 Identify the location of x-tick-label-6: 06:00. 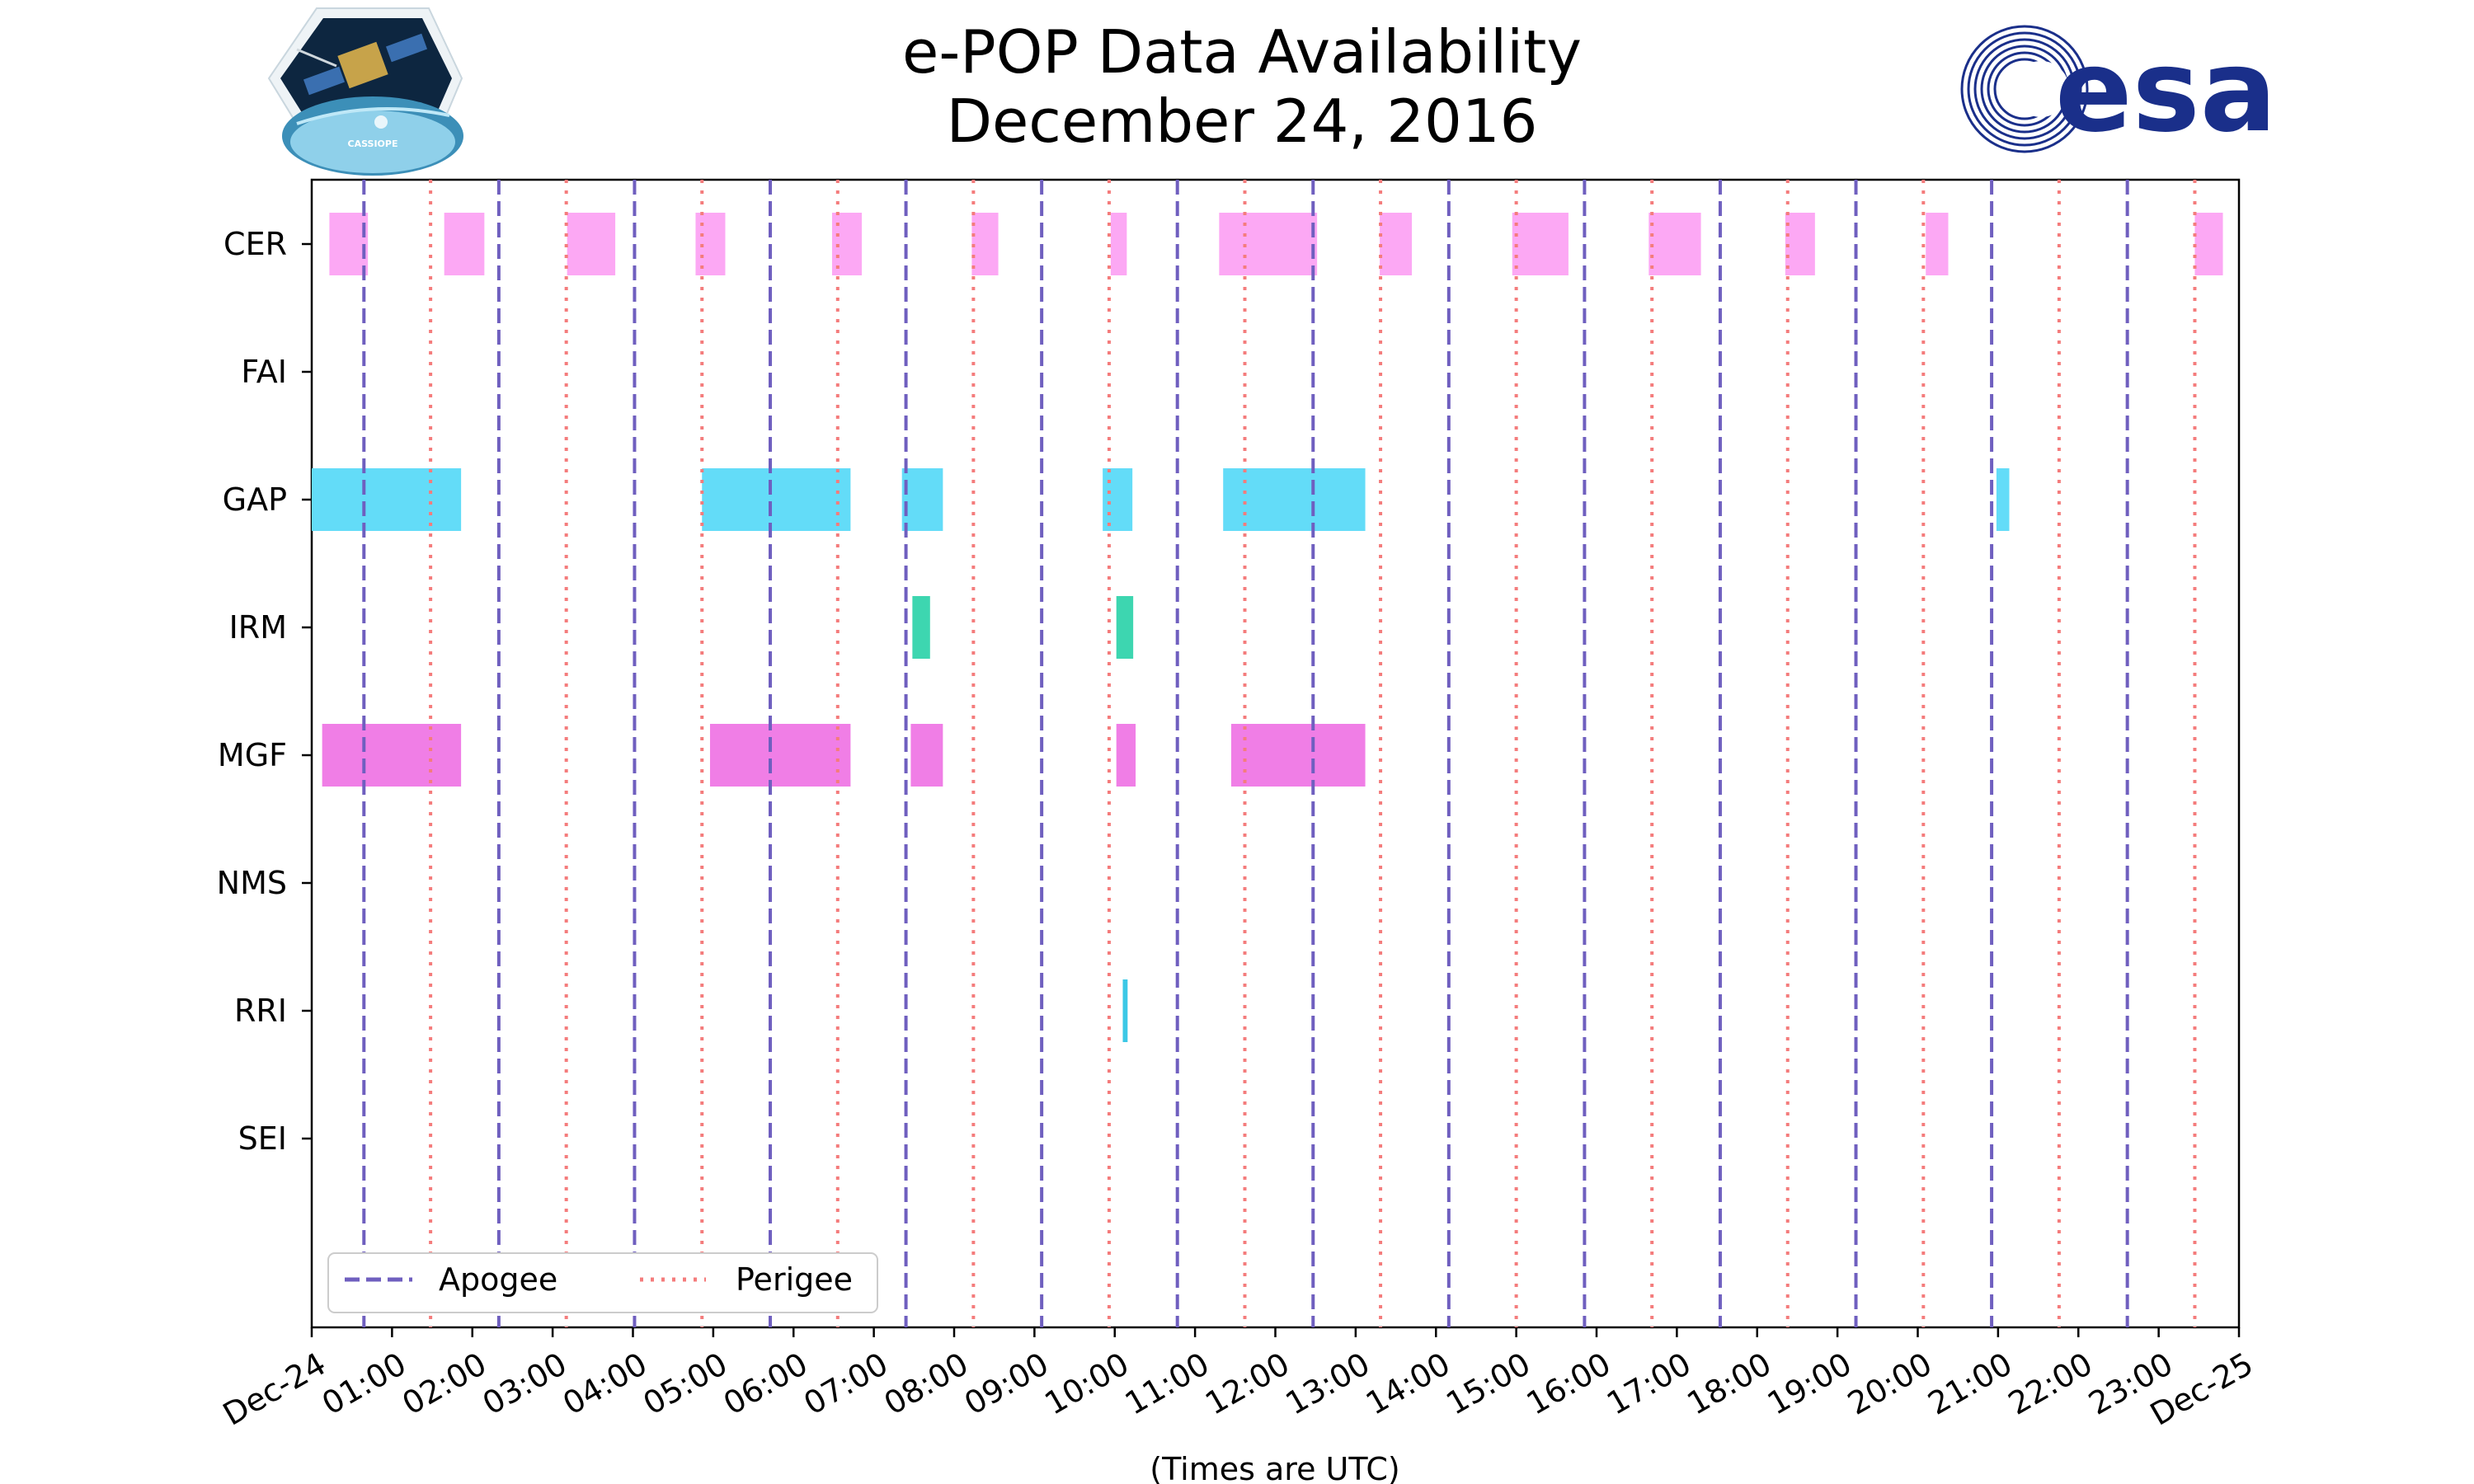
(765, 1383).